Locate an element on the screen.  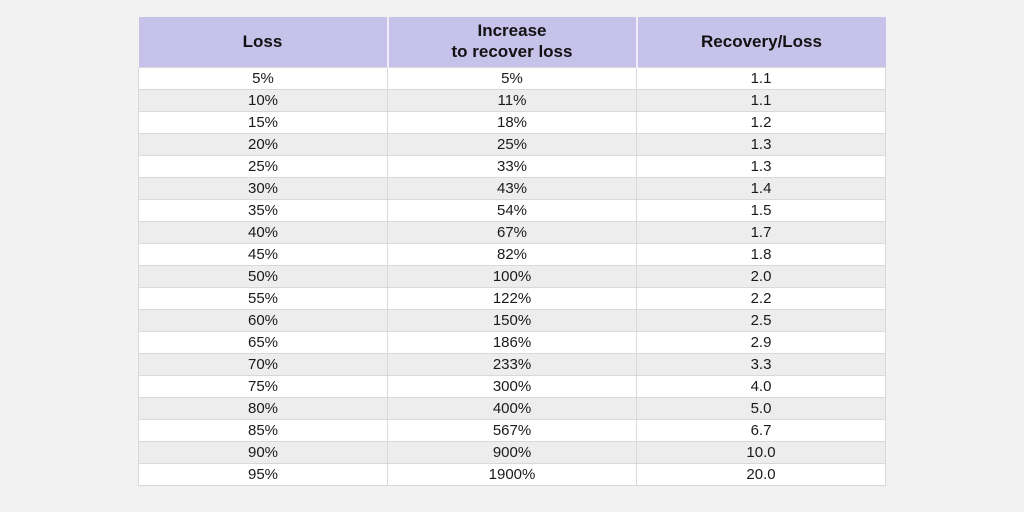
table-row: 95% 1900% 20.0 is located at coordinates (512, 474).